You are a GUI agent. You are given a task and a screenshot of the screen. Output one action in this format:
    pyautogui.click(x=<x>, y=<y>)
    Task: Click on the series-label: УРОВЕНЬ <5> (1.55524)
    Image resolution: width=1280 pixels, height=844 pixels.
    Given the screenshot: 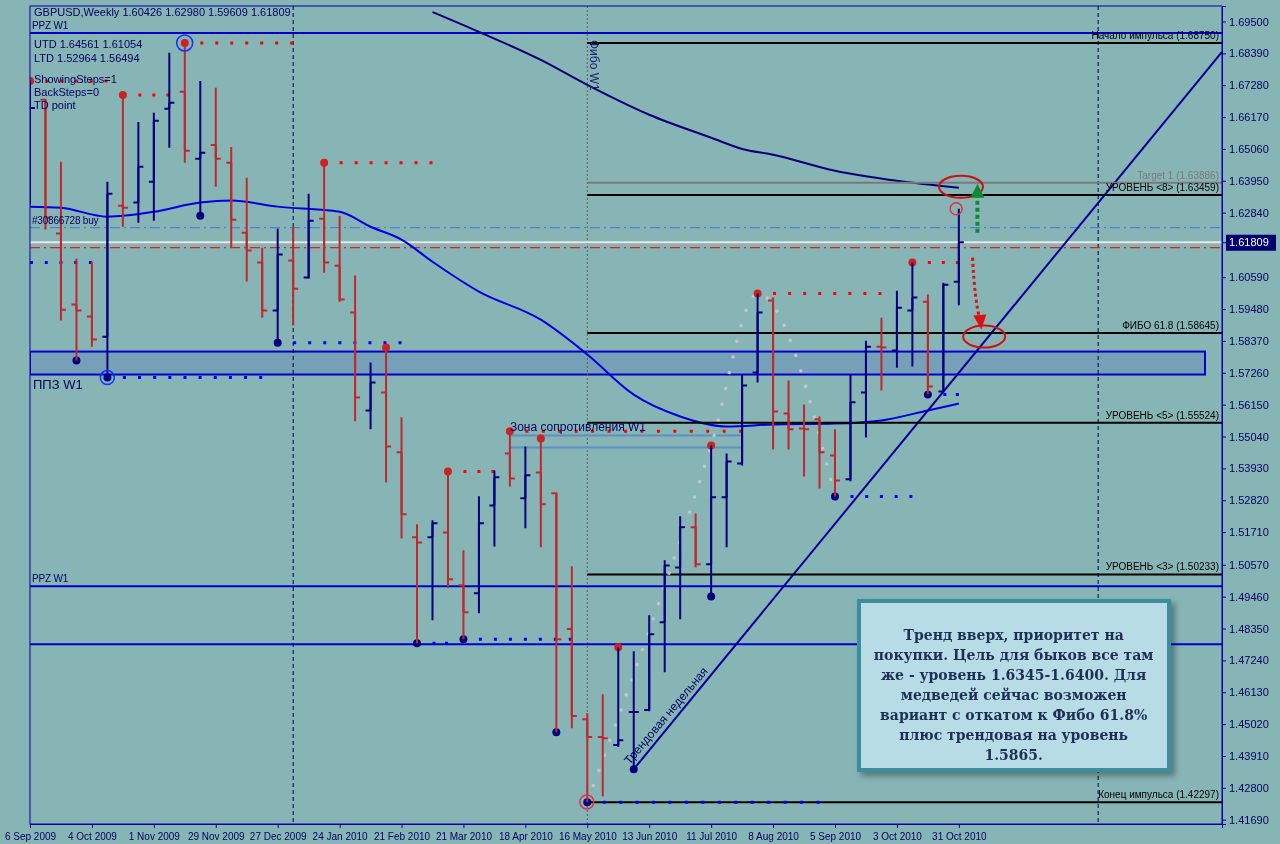 What is the action you would take?
    pyautogui.click(x=1162, y=415)
    